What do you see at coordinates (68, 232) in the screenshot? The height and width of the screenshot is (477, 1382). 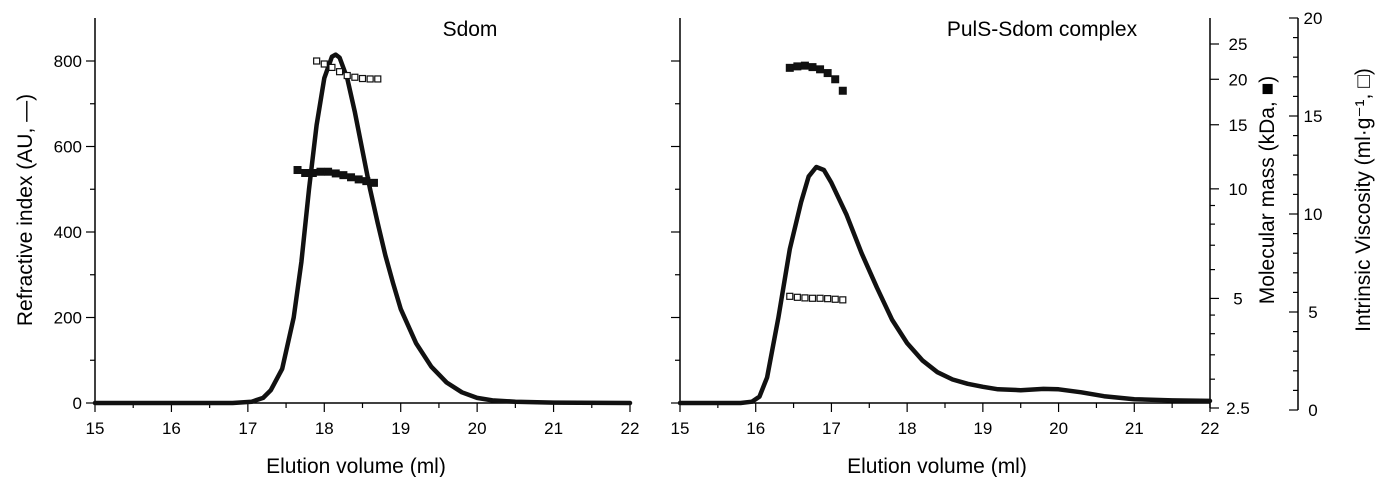 I see `y-tick-label: 400` at bounding box center [68, 232].